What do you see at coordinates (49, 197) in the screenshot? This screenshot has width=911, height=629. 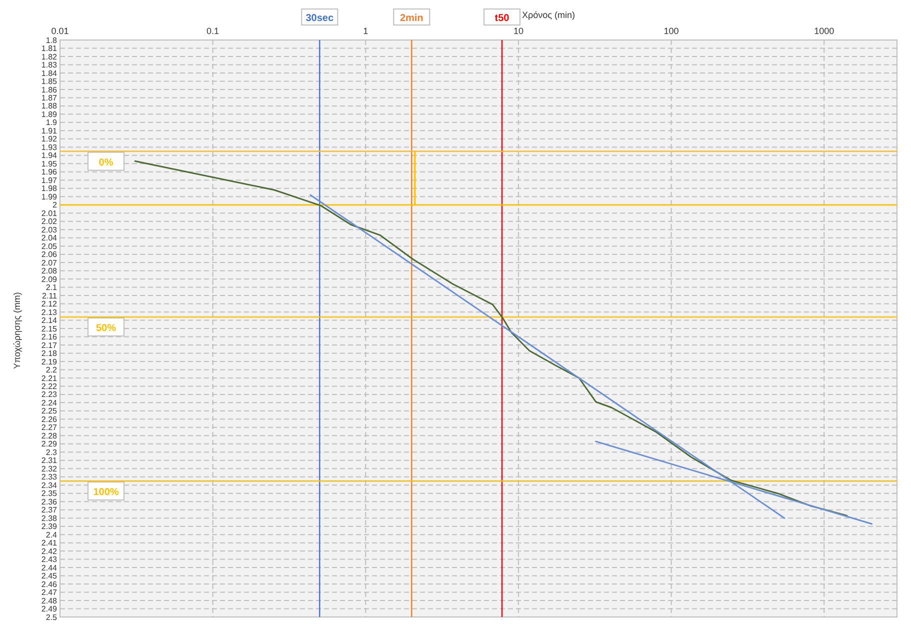 I see `y-tick-label: 1.99` at bounding box center [49, 197].